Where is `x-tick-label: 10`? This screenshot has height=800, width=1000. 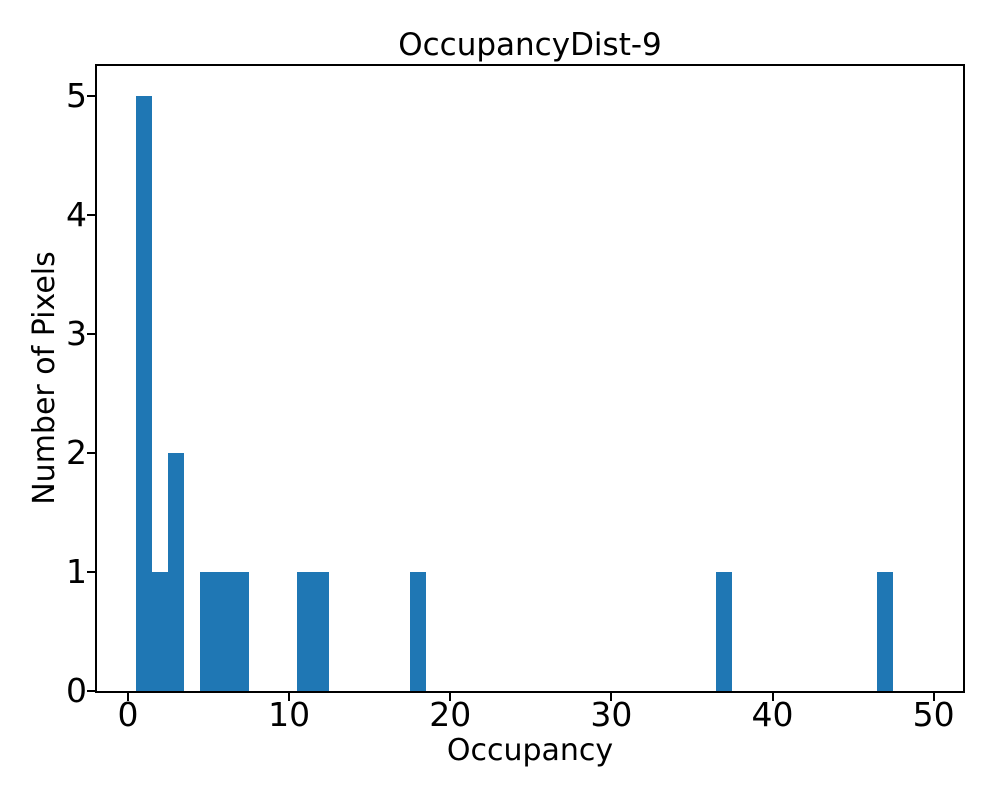
x-tick-label: 10 is located at coordinates (289, 714).